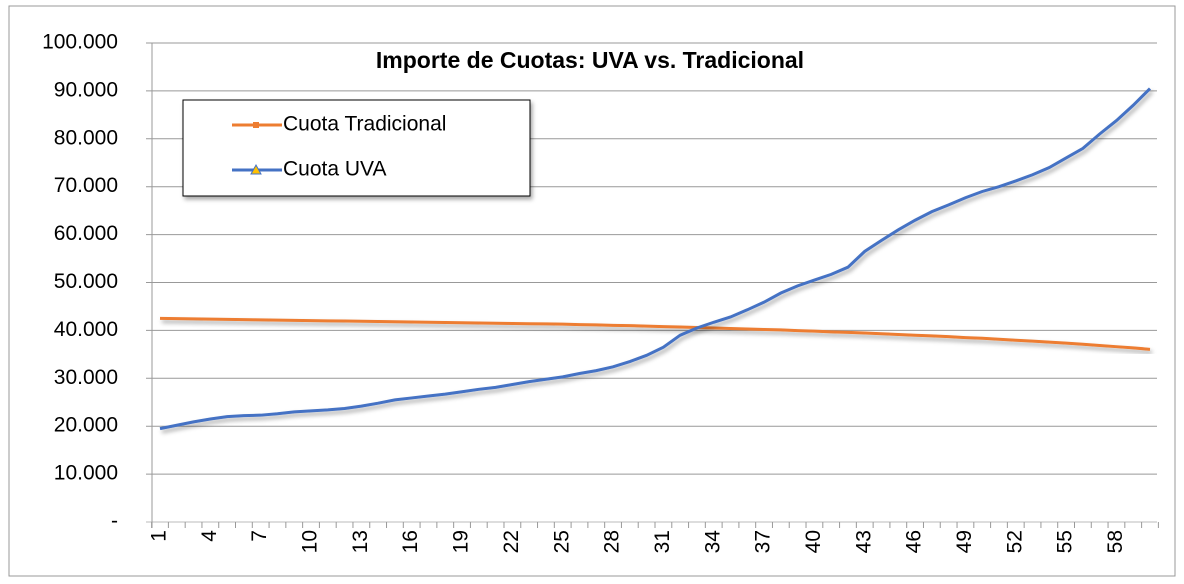 The height and width of the screenshot is (584, 1184). What do you see at coordinates (209, 536) in the screenshot?
I see `x-tick-label: 4` at bounding box center [209, 536].